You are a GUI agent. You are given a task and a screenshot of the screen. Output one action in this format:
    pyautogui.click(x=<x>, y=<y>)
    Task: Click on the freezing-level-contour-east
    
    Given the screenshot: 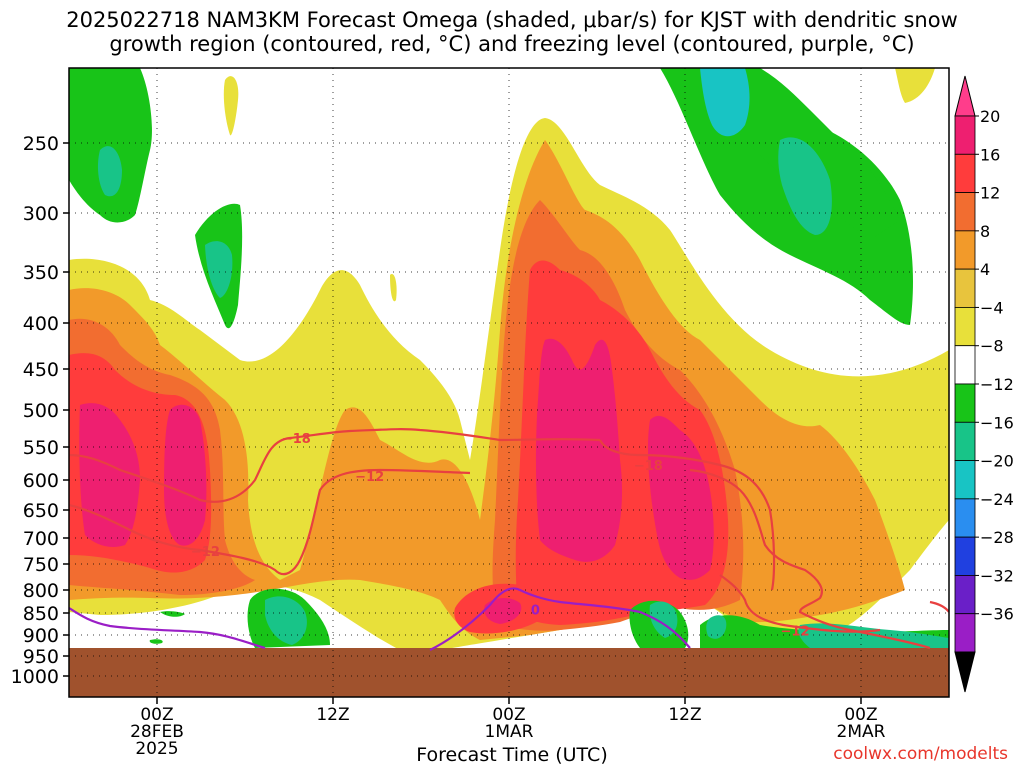 What is the action you would take?
    pyautogui.click(x=560, y=619)
    